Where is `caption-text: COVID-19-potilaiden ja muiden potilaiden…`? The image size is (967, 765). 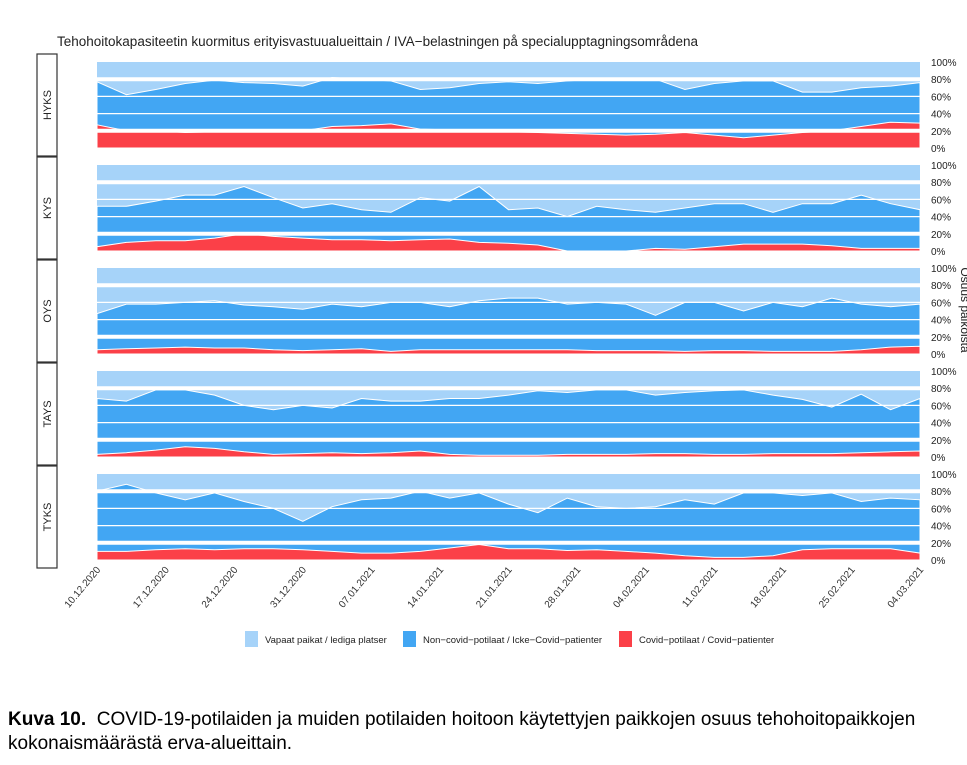
caption-text: COVID-19-potilaiden ja muiden potilaiden… is located at coordinates (462, 731).